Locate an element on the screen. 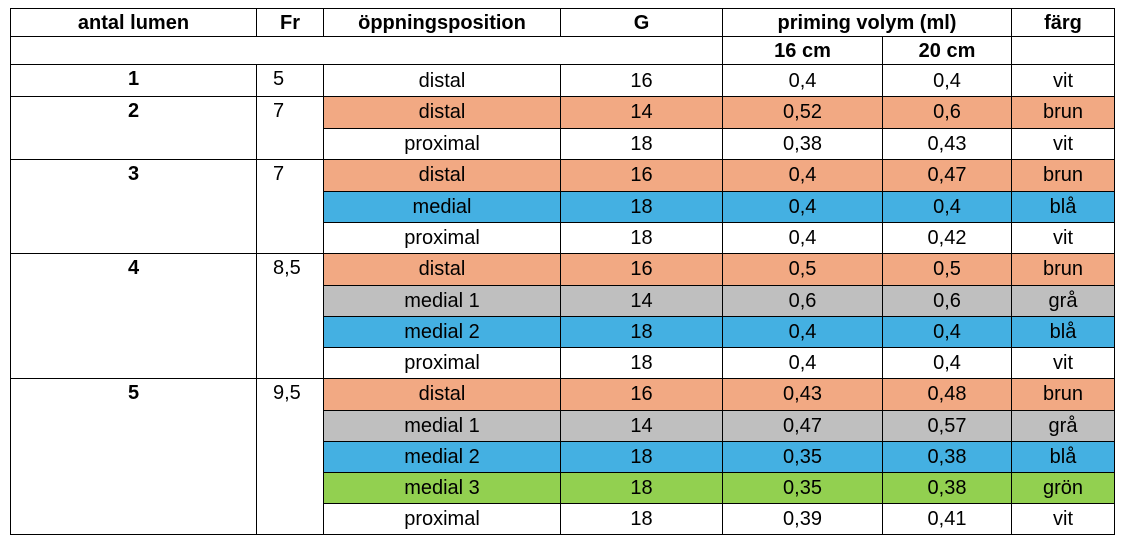 The image size is (1124, 535). table-row: medial 2 18 0,35 0,38 blå is located at coordinates (562, 456).